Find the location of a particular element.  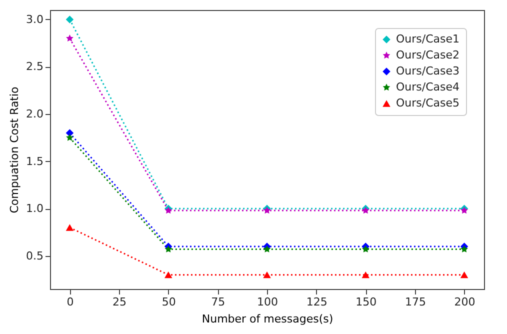

y-tick-label: 2.0 is located at coordinates (35, 114).